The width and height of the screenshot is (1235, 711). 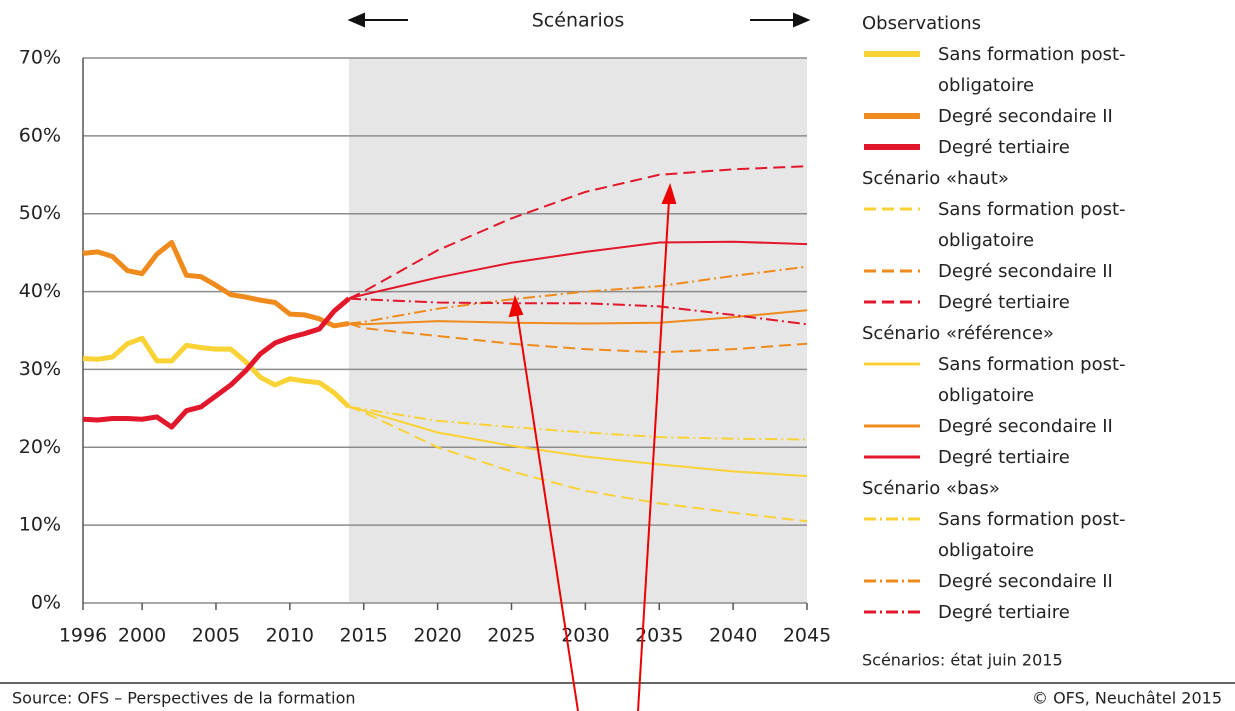 I want to click on legend-group-title: Observations, so click(x=921, y=23).